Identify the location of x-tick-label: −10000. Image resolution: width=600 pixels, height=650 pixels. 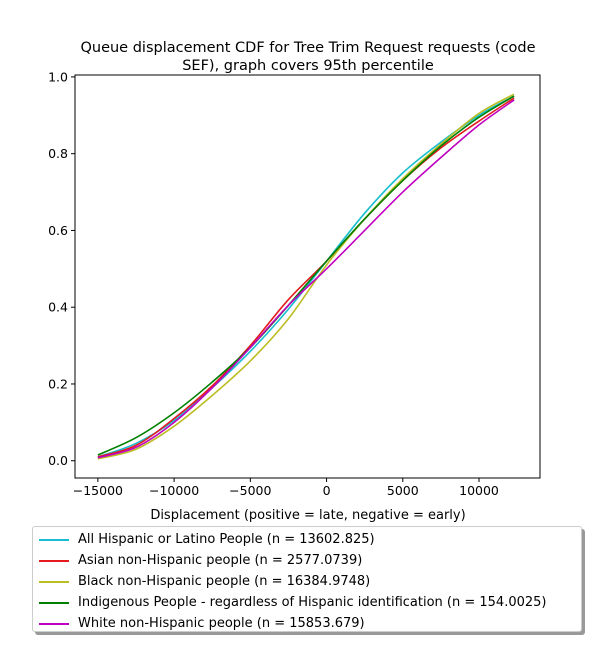
(174, 490).